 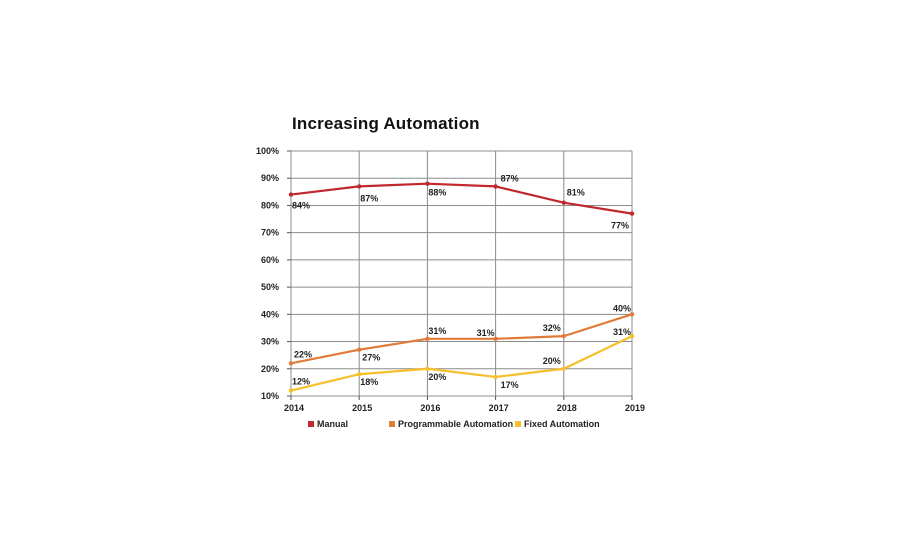 I want to click on x-tick-label: 2014, so click(x=294, y=408).